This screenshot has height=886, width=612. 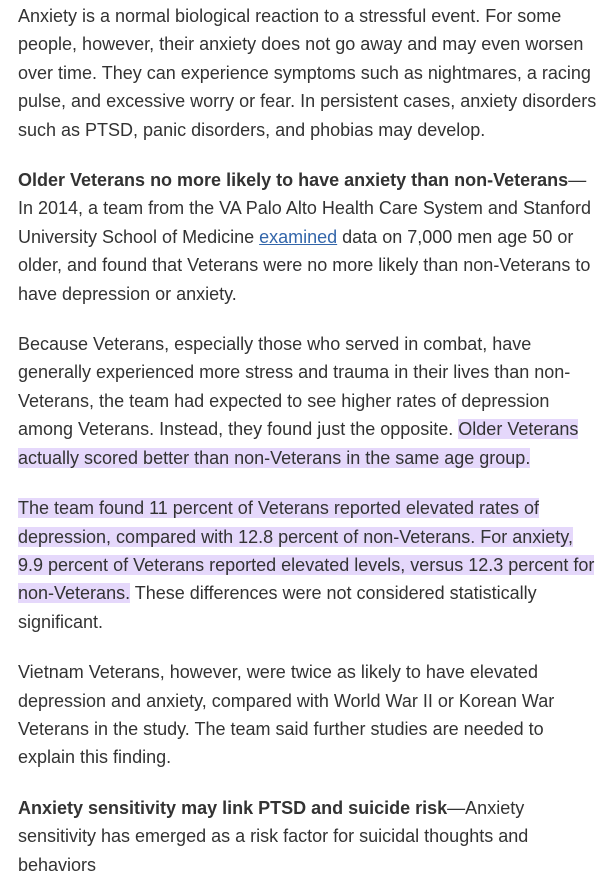 I want to click on examined-link: examined, so click(x=298, y=236).